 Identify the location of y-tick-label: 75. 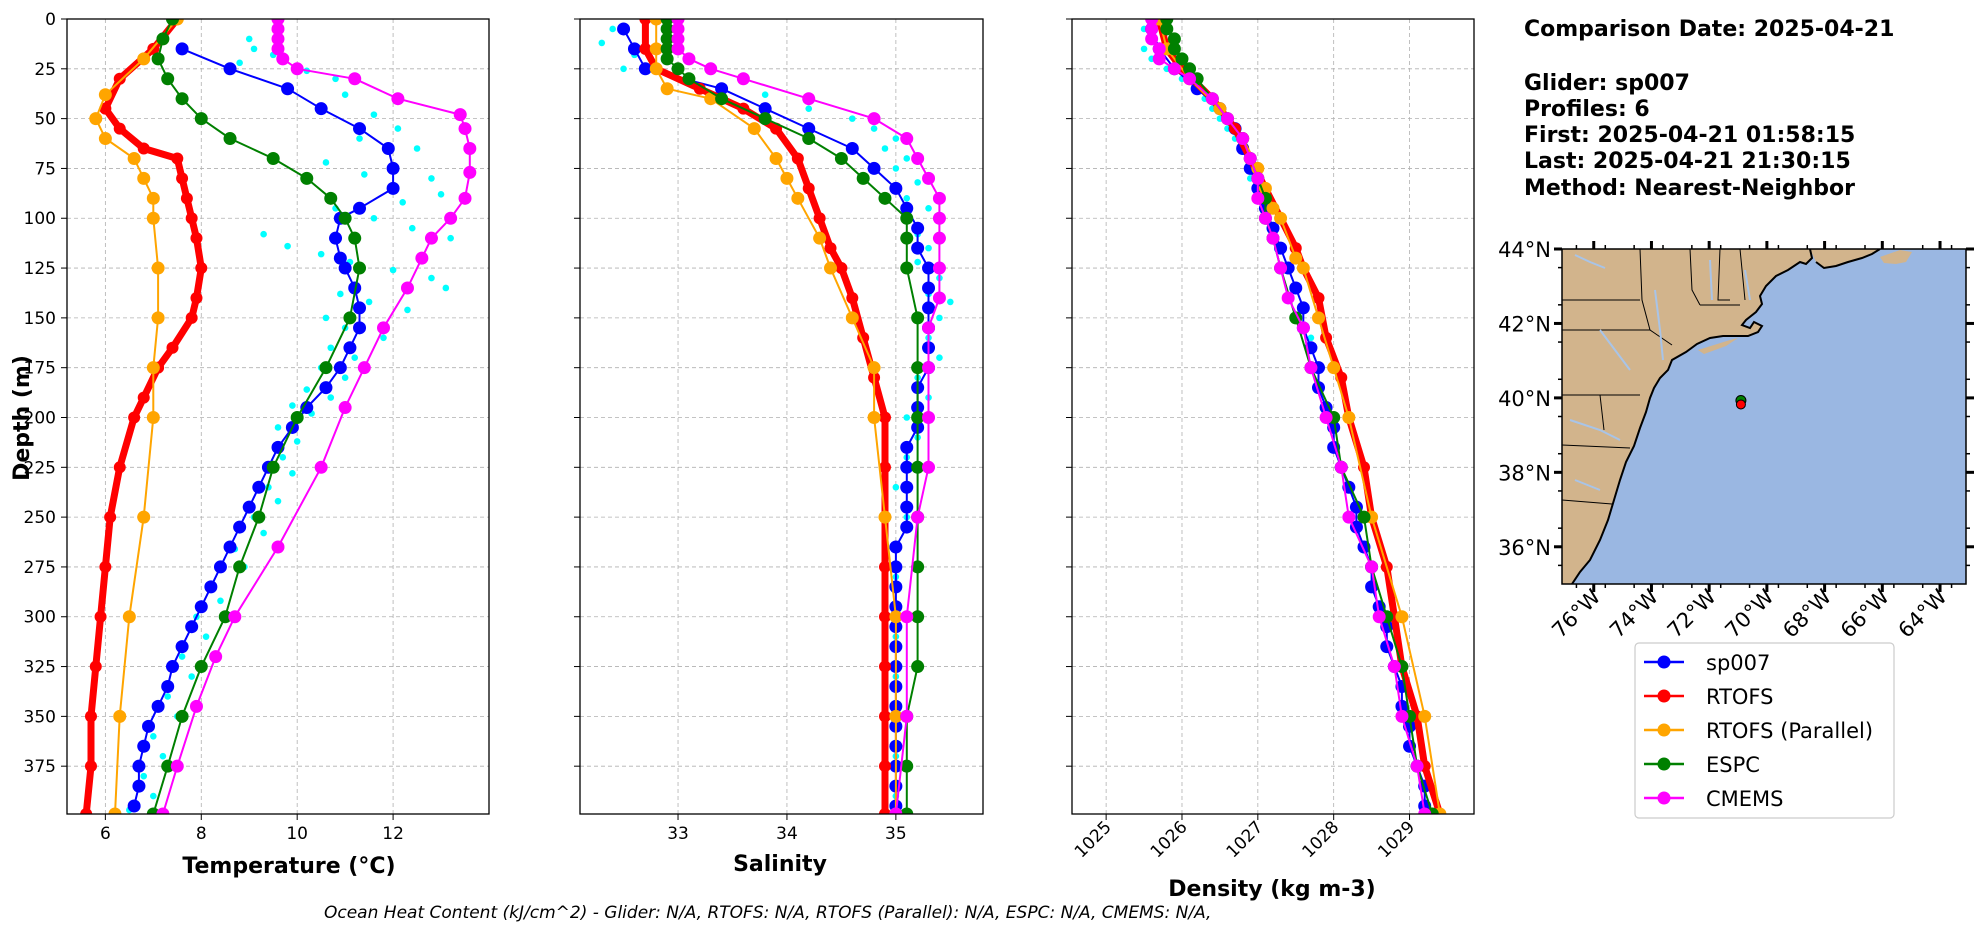
(45, 169).